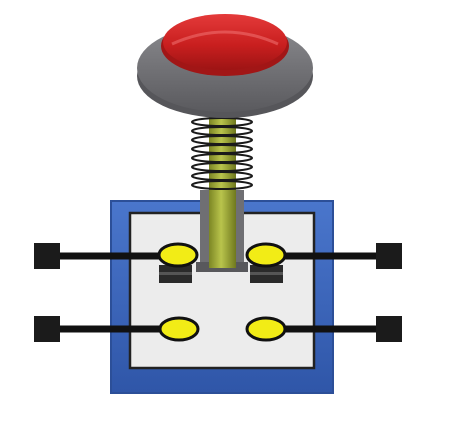  What do you see at coordinates (225, 38) in the screenshot?
I see `button-cap-highlight` at bounding box center [225, 38].